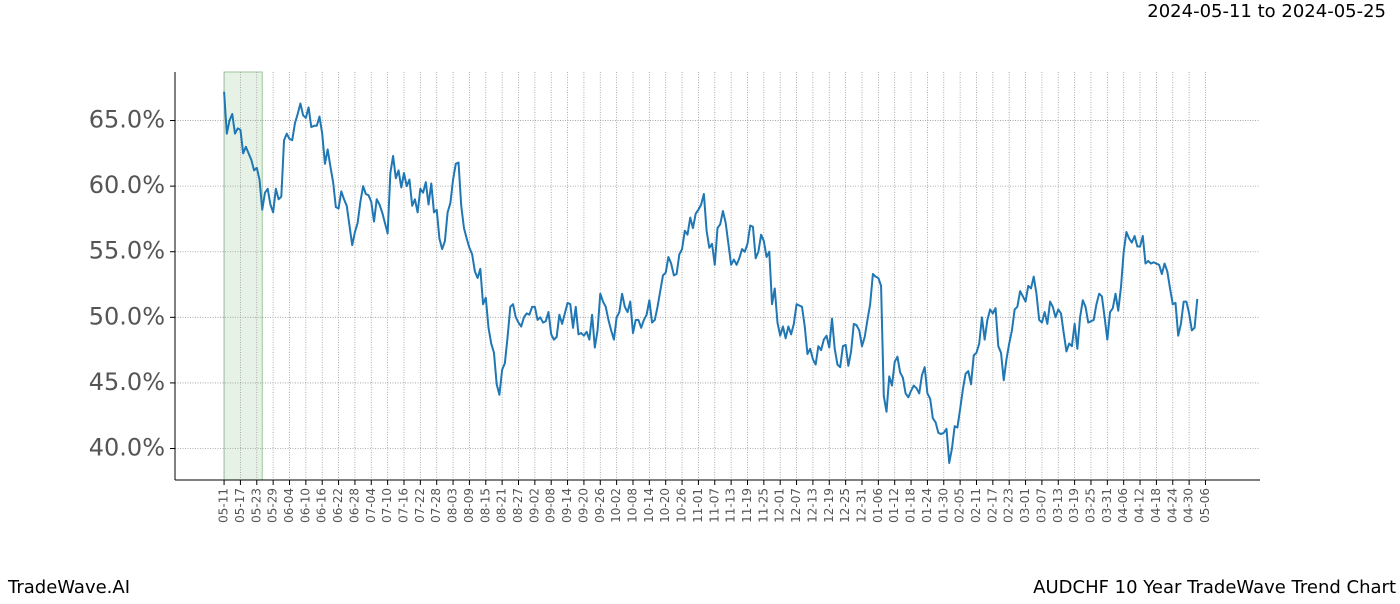 The height and width of the screenshot is (604, 1400). Describe the element at coordinates (632, 505) in the screenshot. I see `x-tick-label: 10-08` at that location.